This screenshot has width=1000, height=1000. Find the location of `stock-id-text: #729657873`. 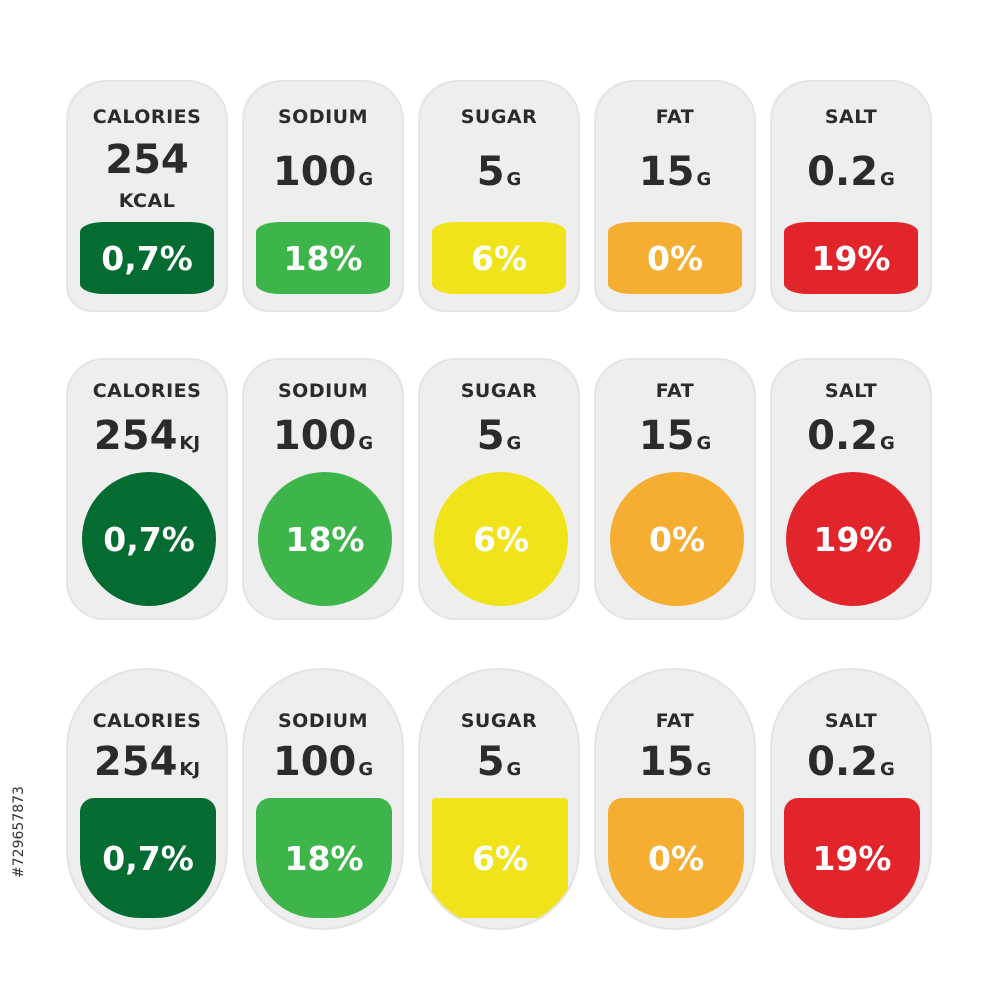

stock-id-text: #729657873 is located at coordinates (19, 832).